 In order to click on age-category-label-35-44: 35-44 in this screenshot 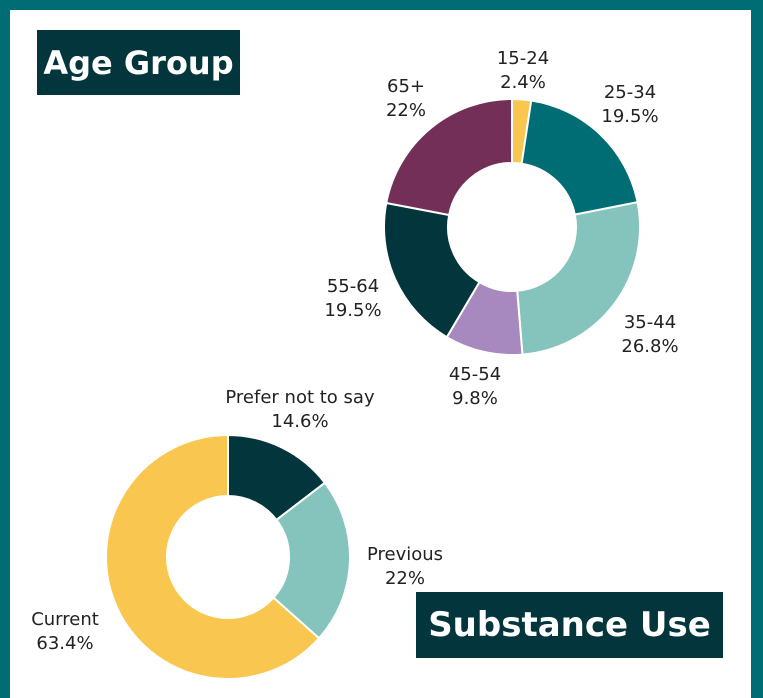, I will do `click(650, 322)`.